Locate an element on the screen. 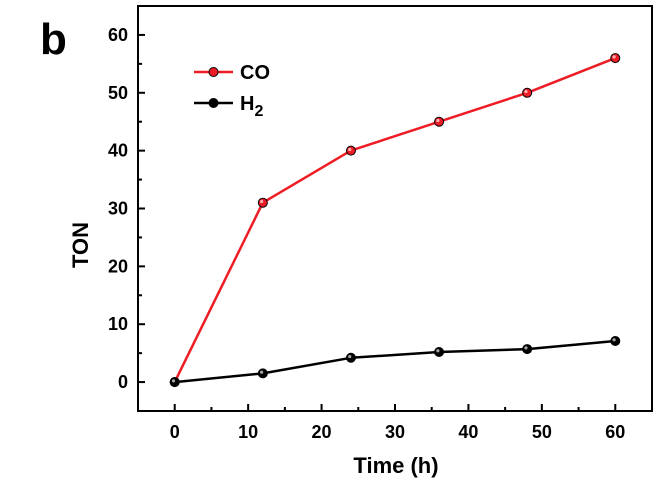 The height and width of the screenshot is (486, 656). legend-label-subscript: 2 is located at coordinates (258, 111).